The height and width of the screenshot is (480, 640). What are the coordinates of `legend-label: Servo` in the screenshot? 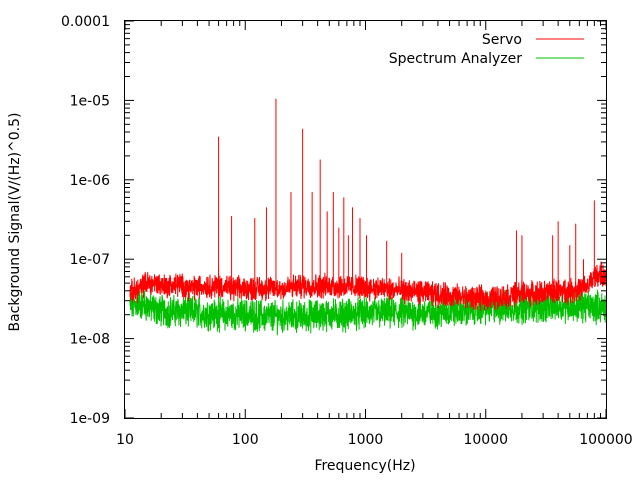 It's located at (502, 40).